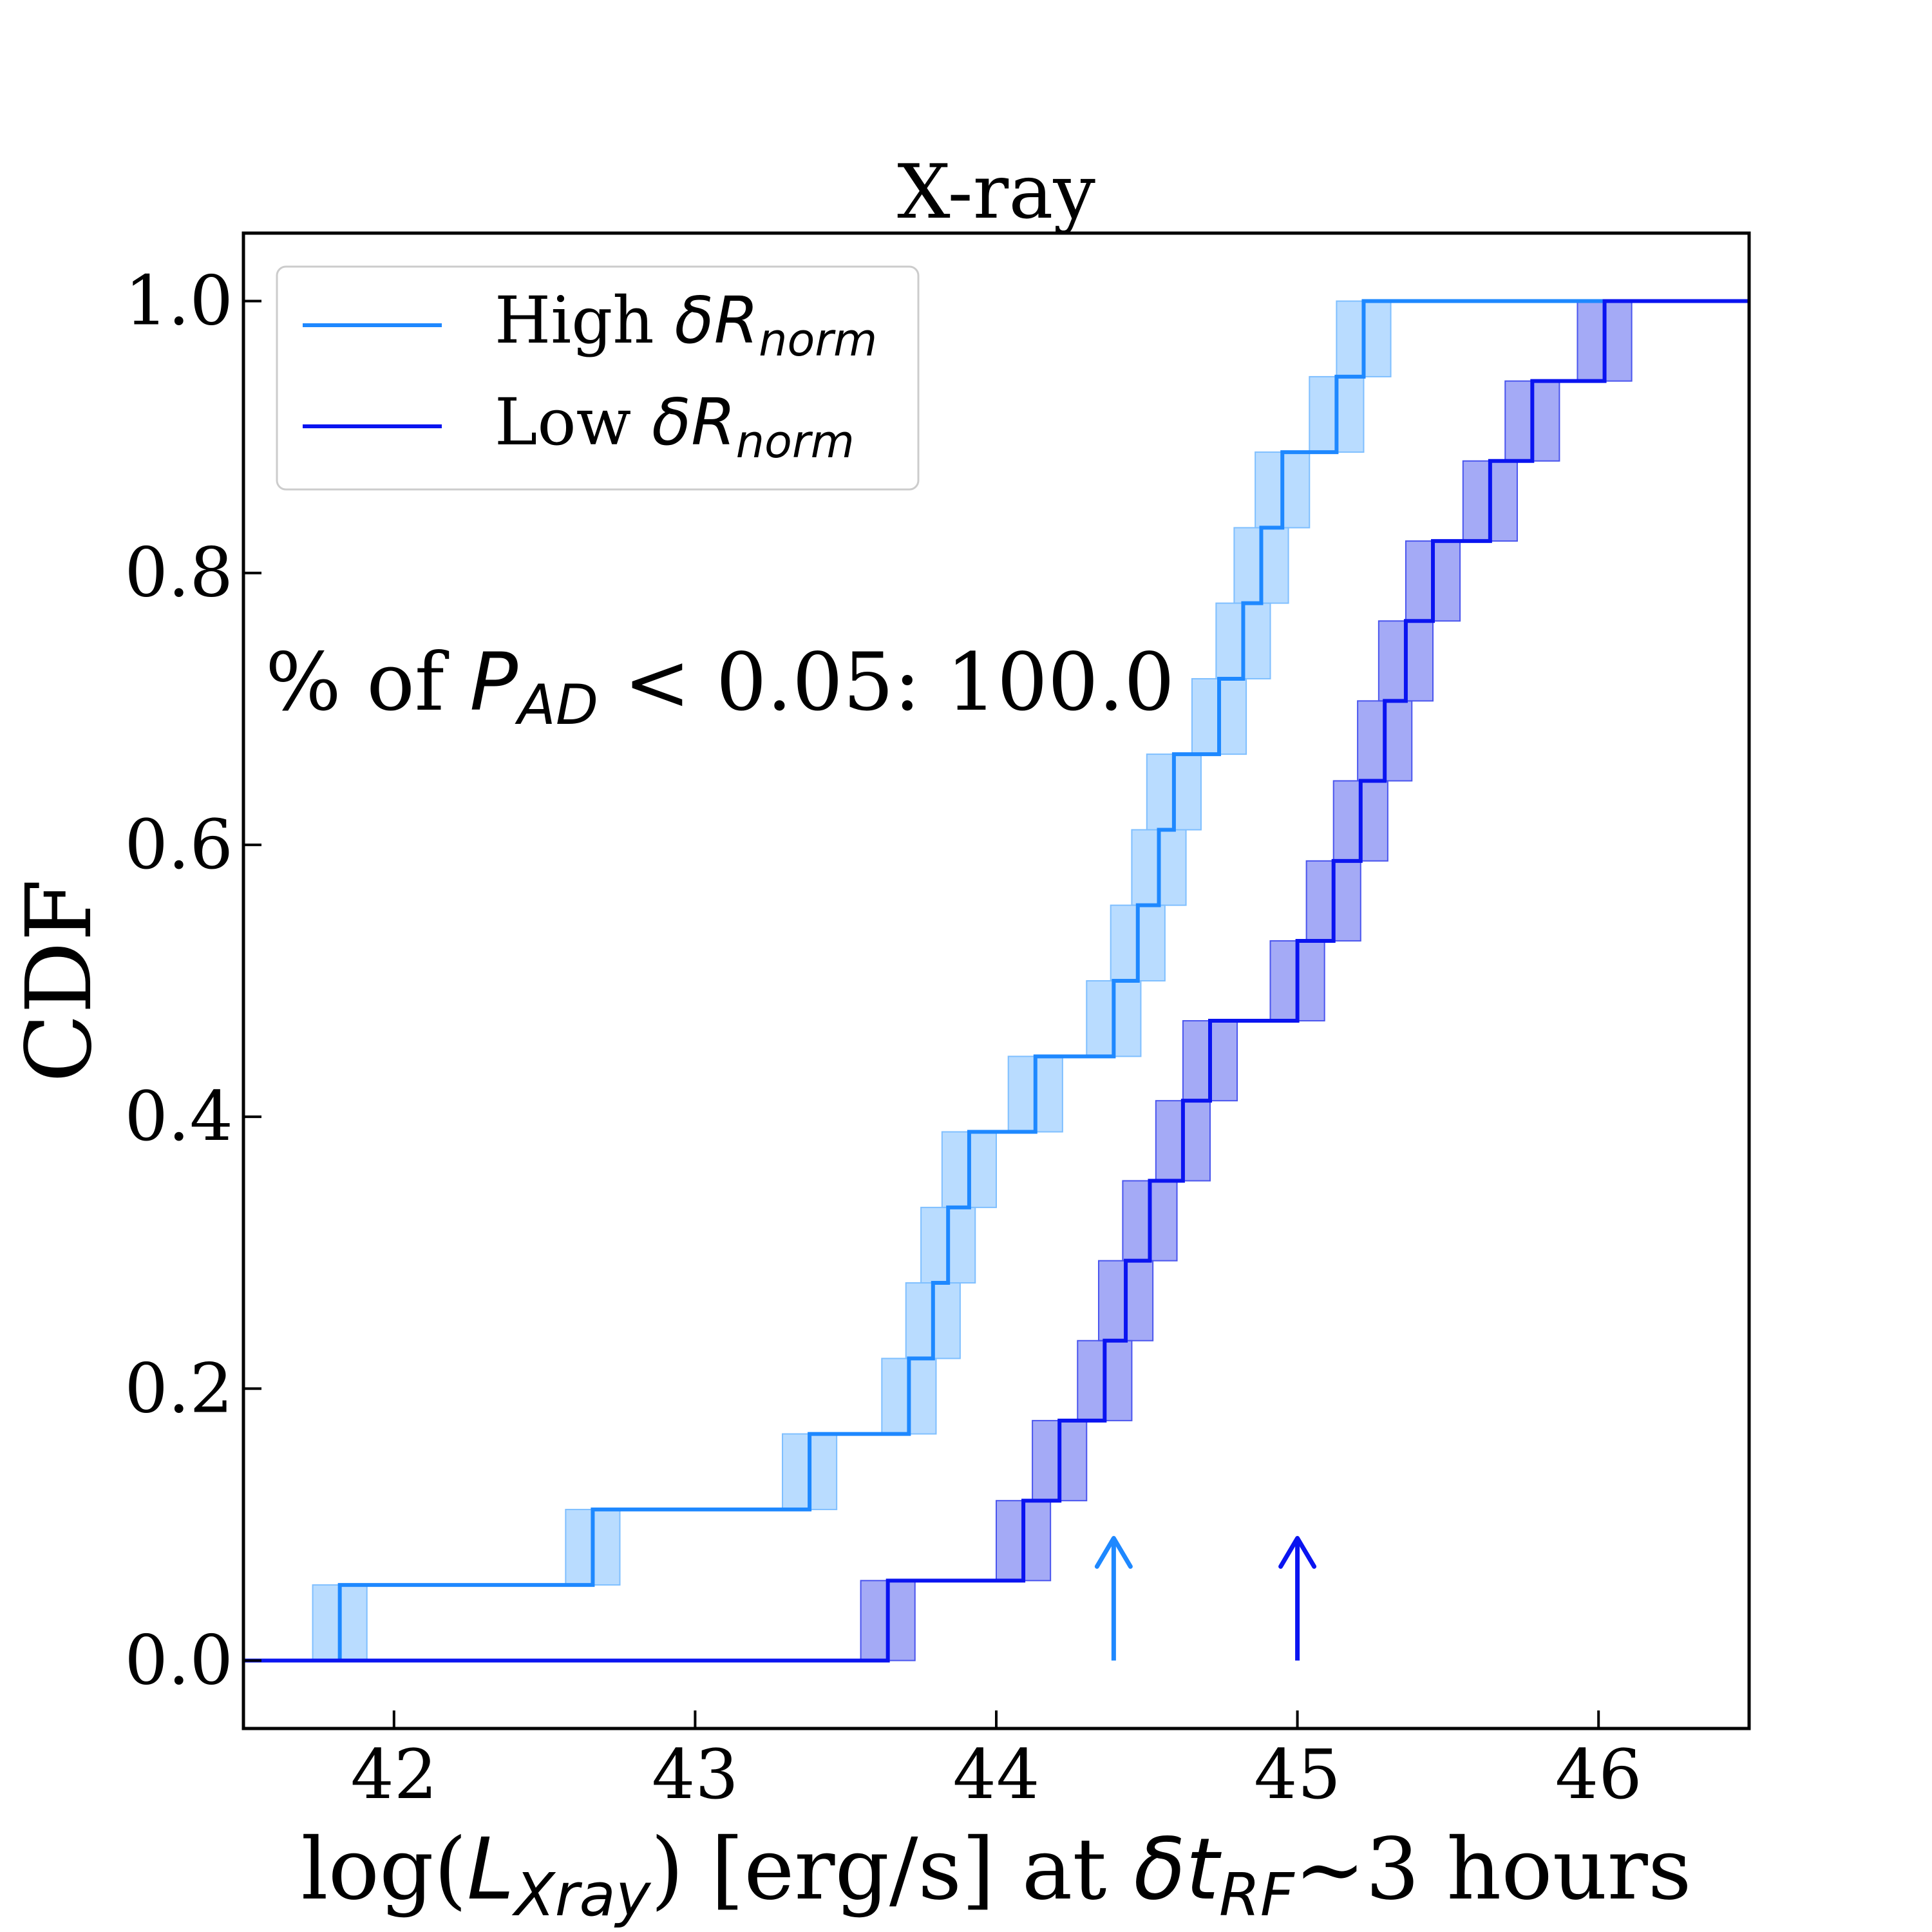 The width and height of the screenshot is (1932, 1932). What do you see at coordinates (1297, 1598) in the screenshot?
I see `arrow-low` at bounding box center [1297, 1598].